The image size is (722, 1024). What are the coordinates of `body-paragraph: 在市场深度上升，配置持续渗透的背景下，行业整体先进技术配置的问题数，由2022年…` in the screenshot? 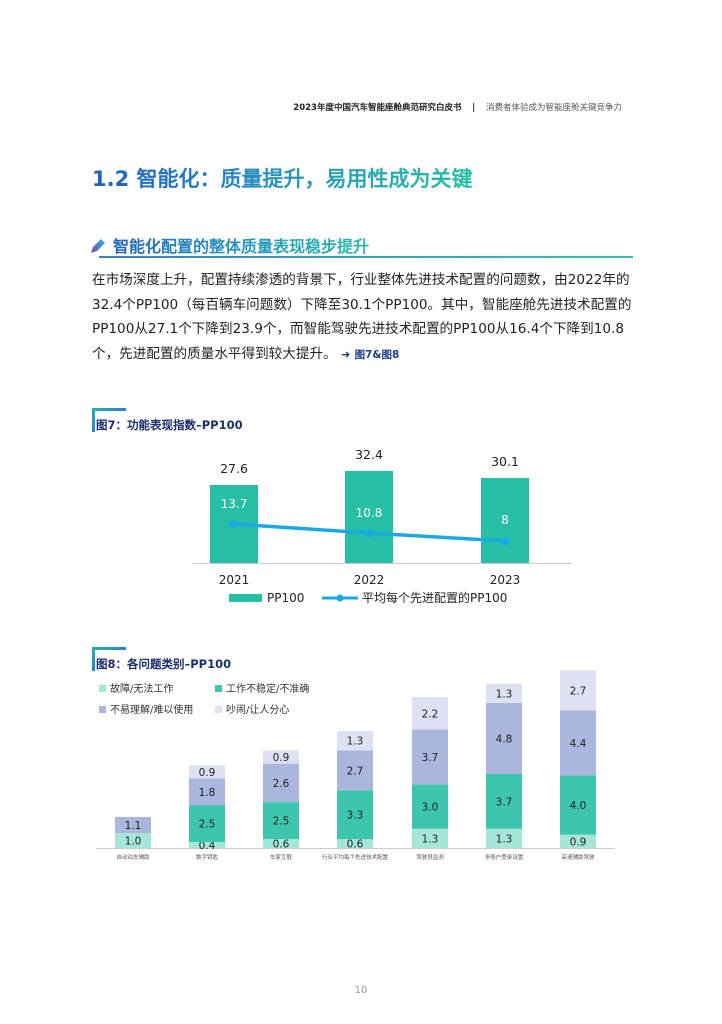 It's located at (366, 317).